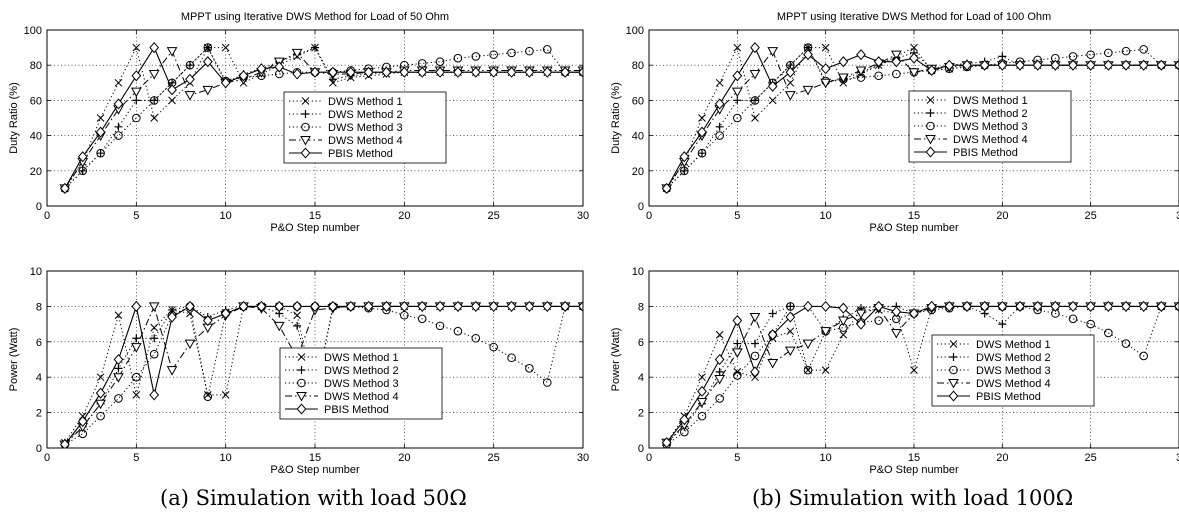 This screenshot has width=1179, height=519. Describe the element at coordinates (990, 140) in the screenshot. I see `legend-label: DWS Method 4` at that location.